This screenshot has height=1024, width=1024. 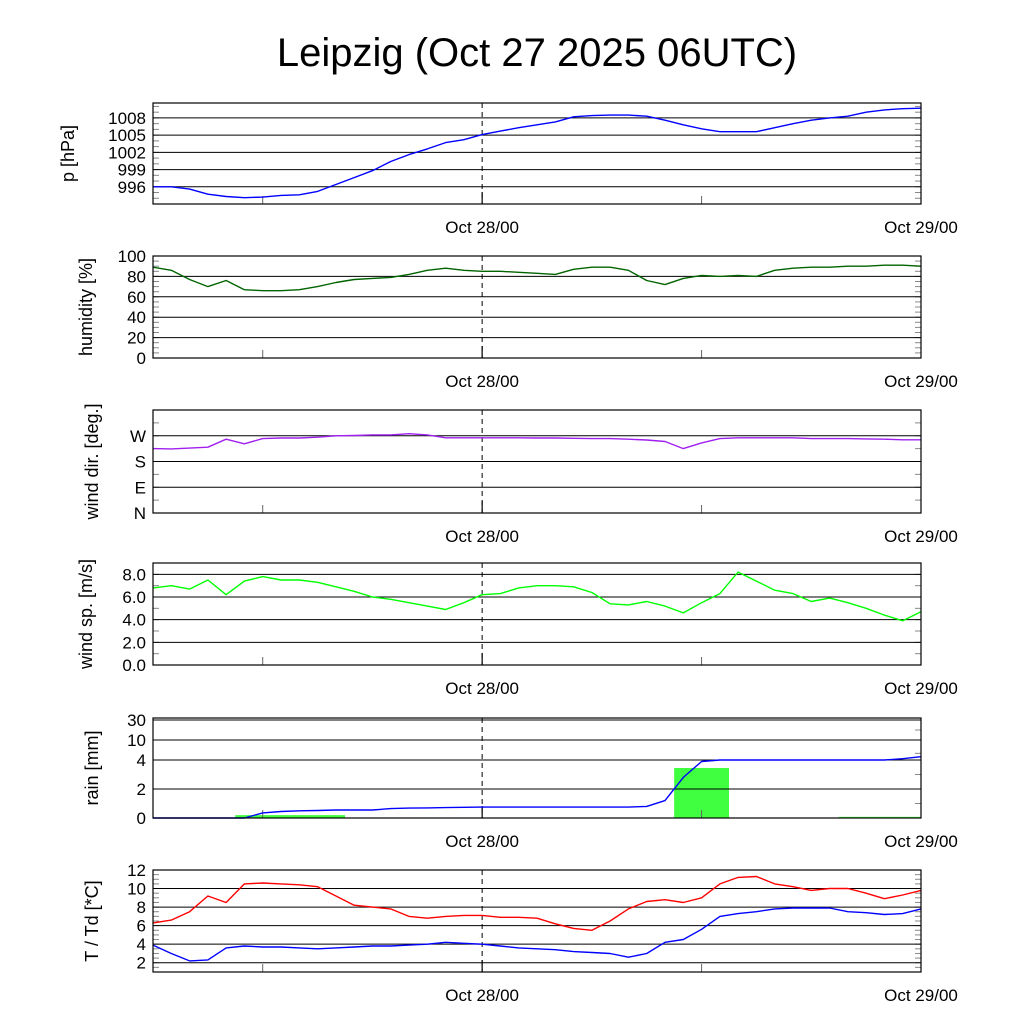 I want to click on series-line-pressure, so click(x=537, y=153).